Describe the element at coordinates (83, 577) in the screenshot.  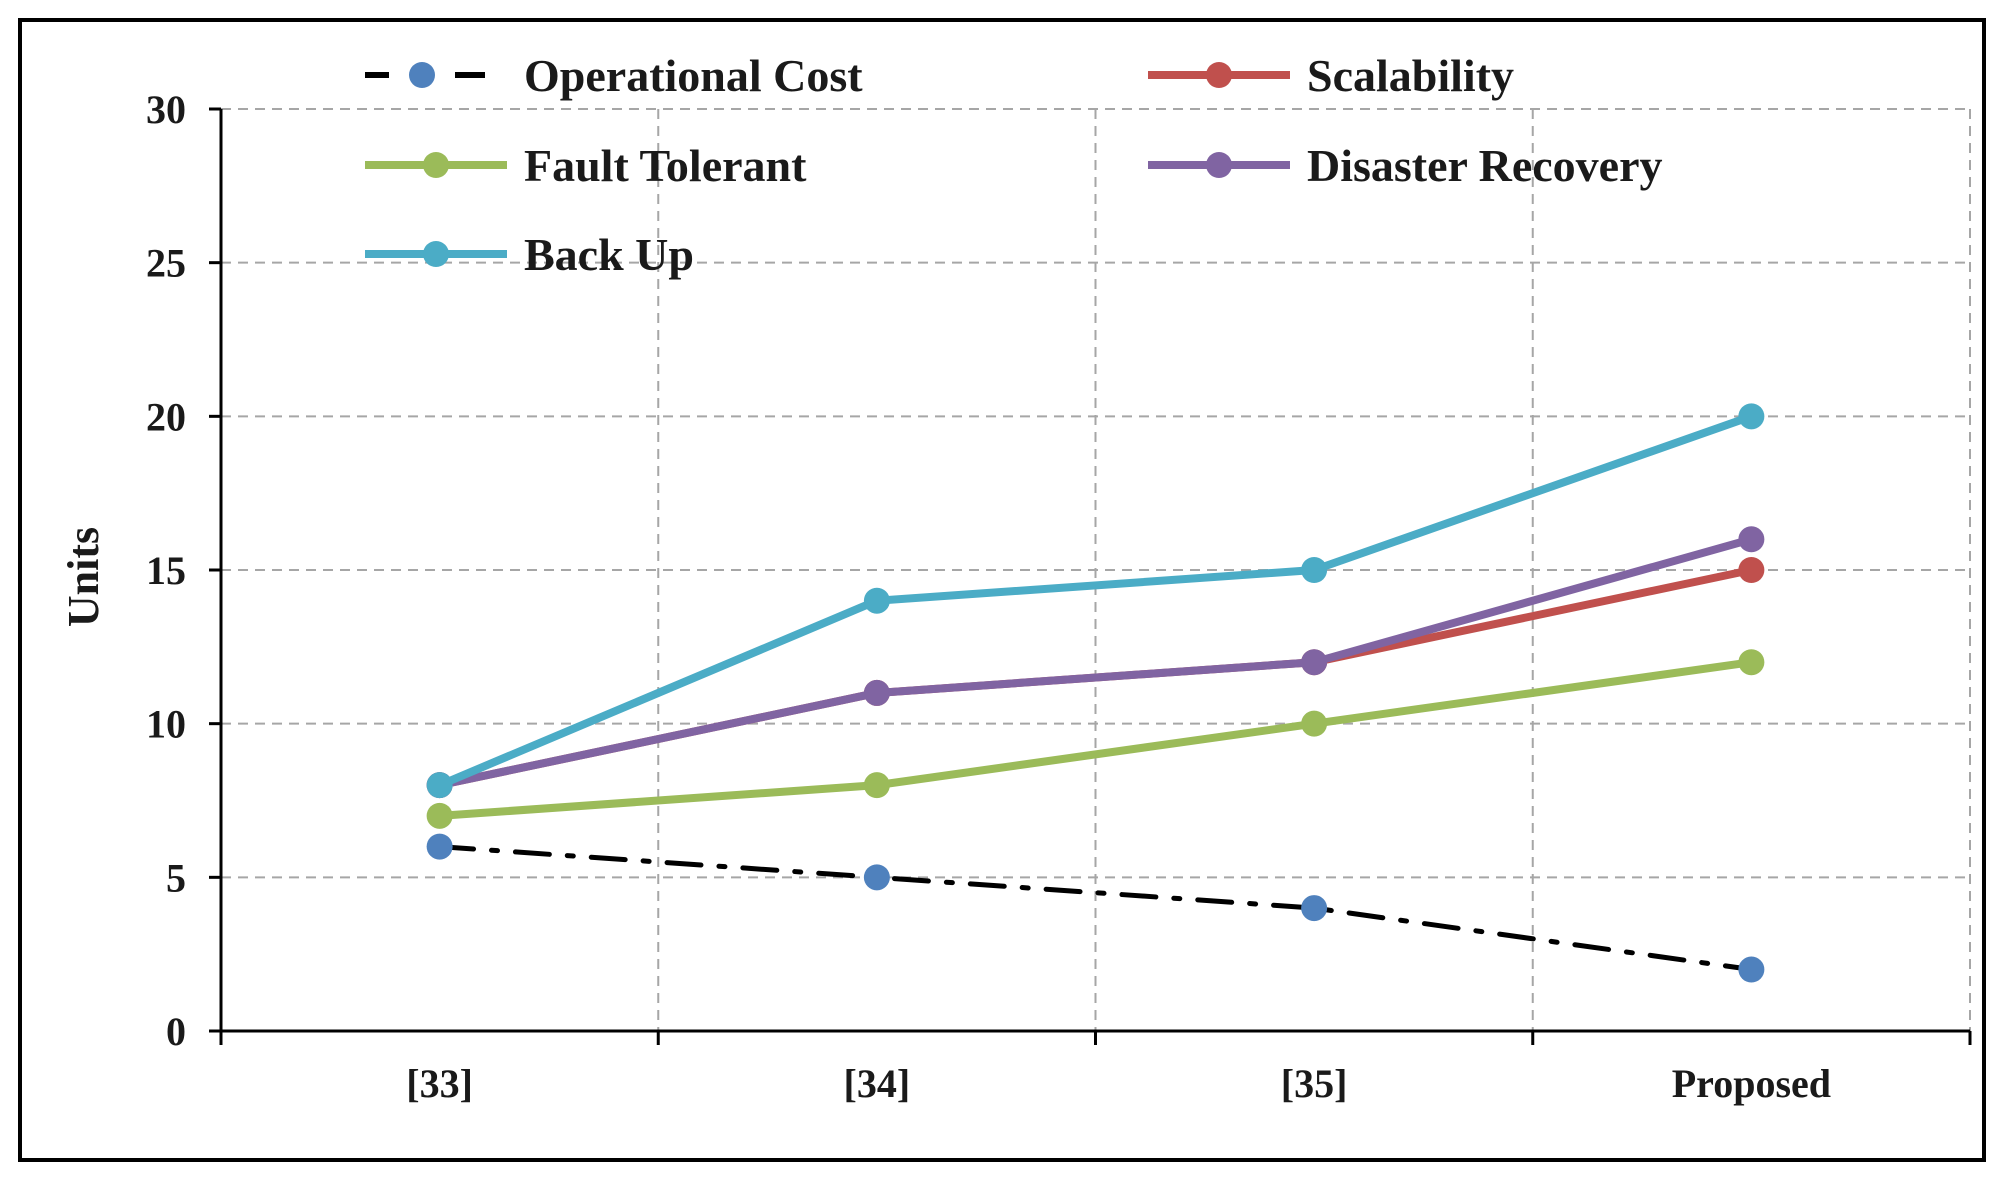
I see `y-axis-label: Units` at that location.